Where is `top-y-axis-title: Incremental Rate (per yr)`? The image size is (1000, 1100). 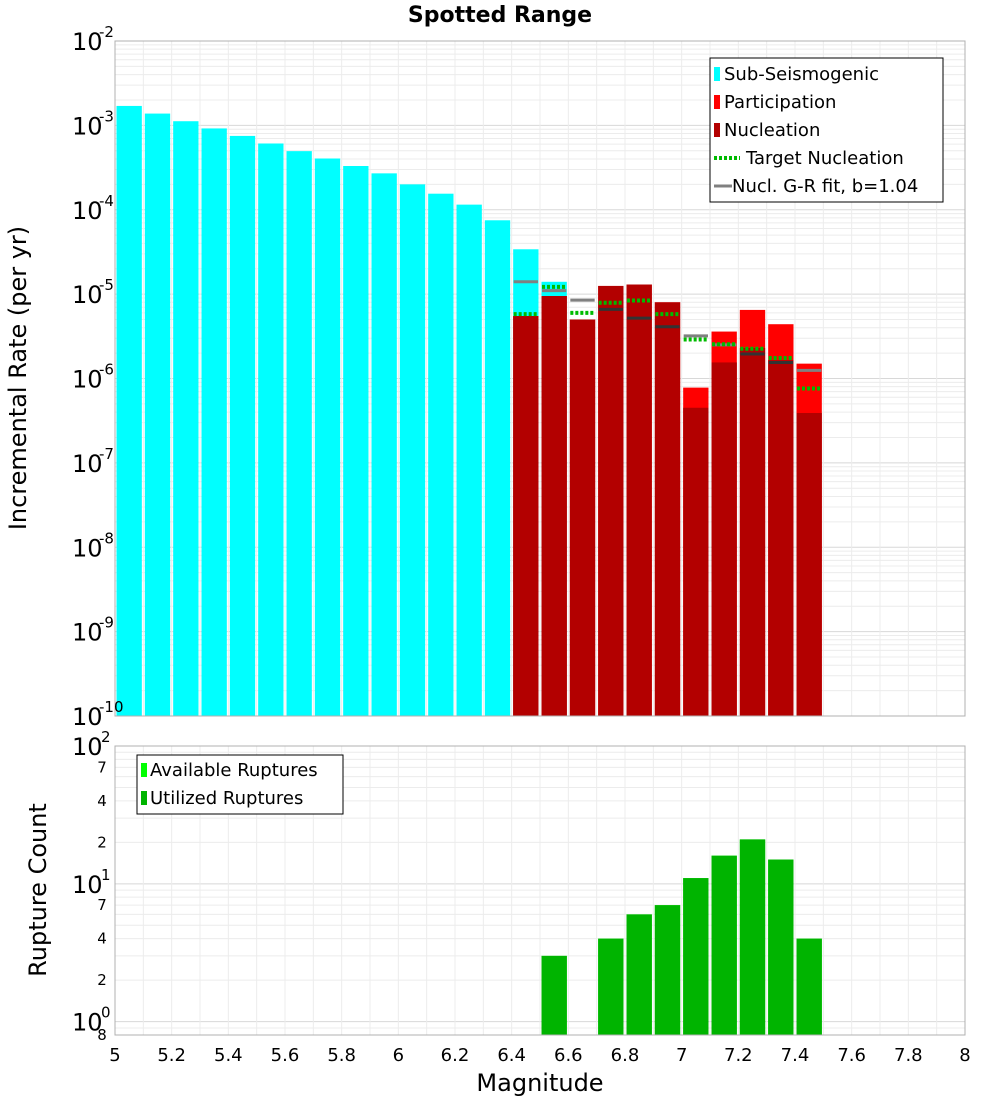
top-y-axis-title: Incremental Rate (per yr) is located at coordinates (18, 378).